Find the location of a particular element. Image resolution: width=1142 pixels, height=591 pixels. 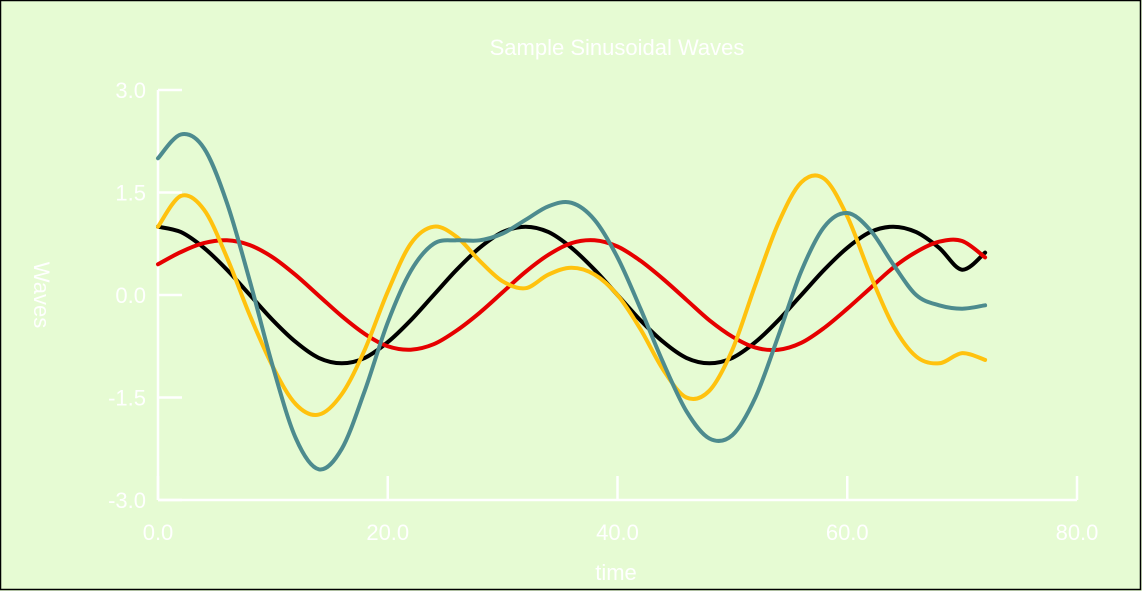

chart-title: Sample Sinusoidal Waves is located at coordinates (617, 47).